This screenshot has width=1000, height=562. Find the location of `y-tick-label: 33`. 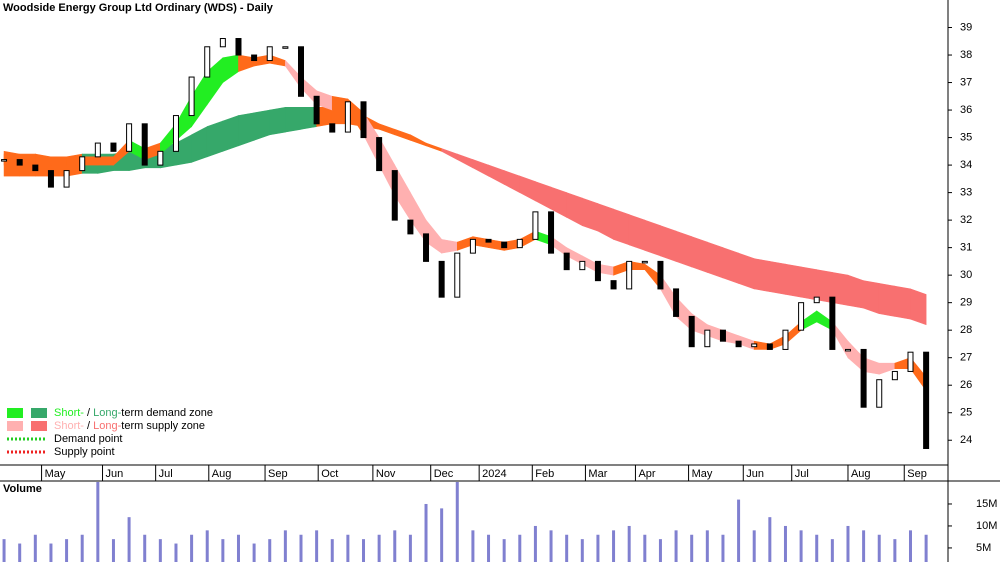

y-tick-label: 33 is located at coordinates (966, 193).